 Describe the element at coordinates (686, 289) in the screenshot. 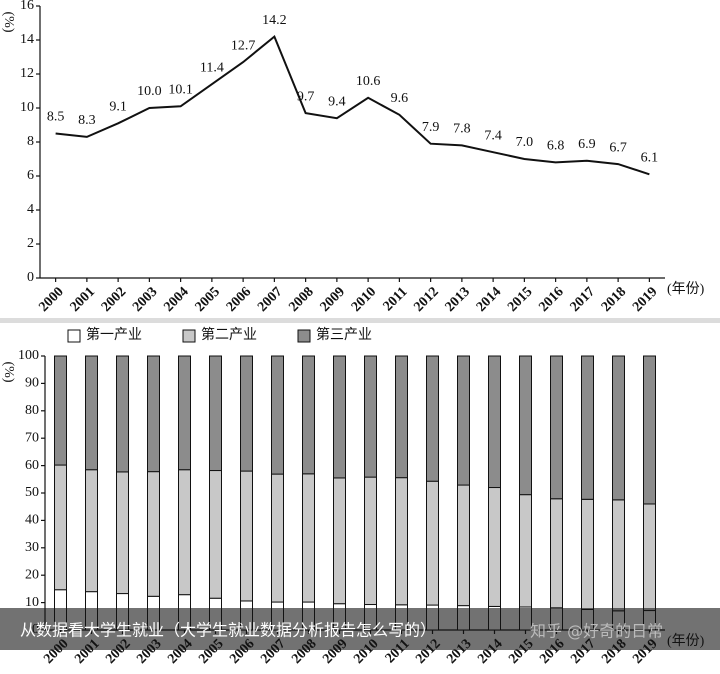

I see `x-axis-label: (年份)` at that location.